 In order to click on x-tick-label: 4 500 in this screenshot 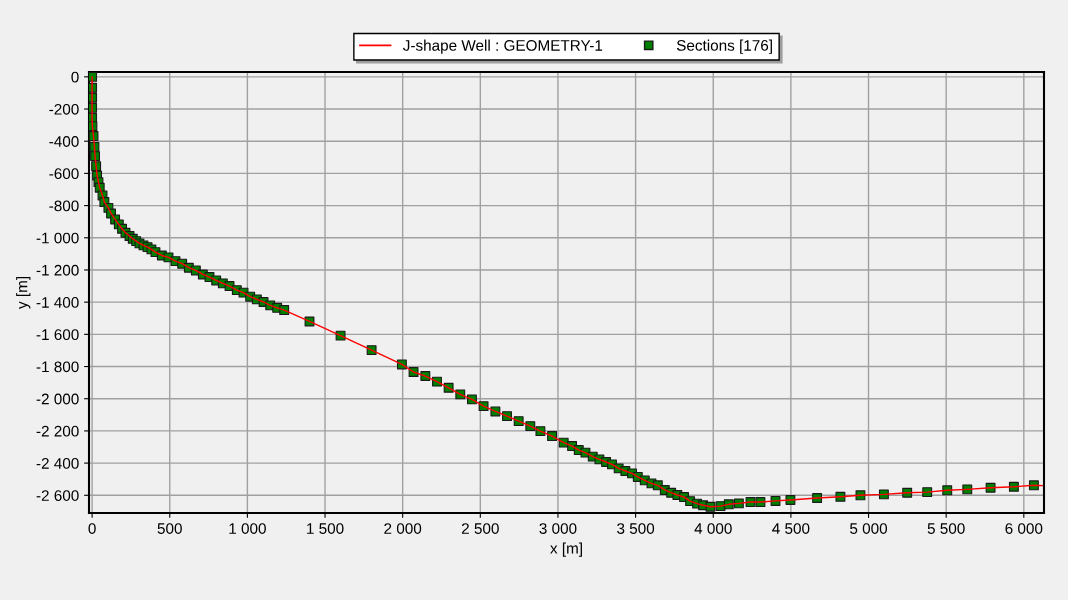, I will do `click(791, 528)`.